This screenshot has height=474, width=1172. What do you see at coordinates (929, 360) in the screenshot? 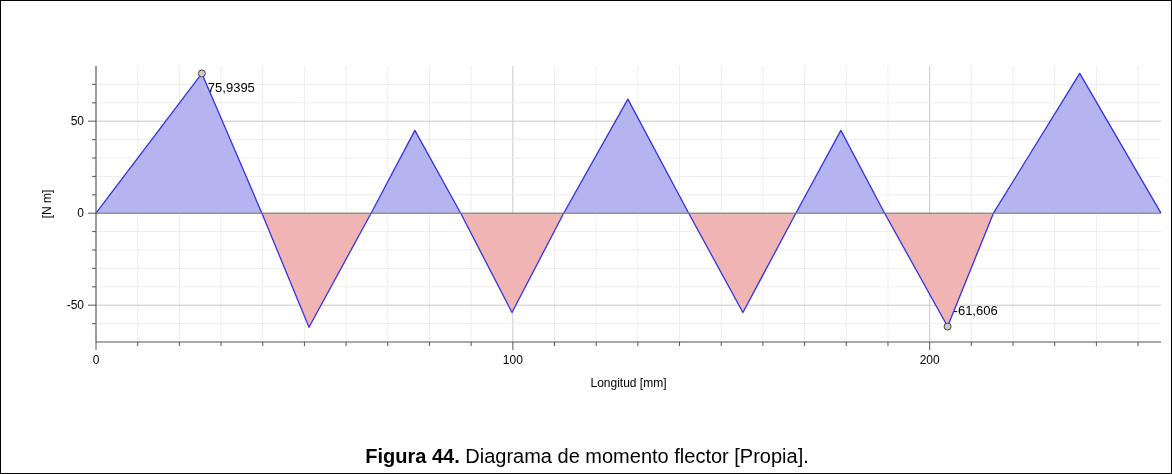
I see `x-tick-label: 200` at bounding box center [929, 360].